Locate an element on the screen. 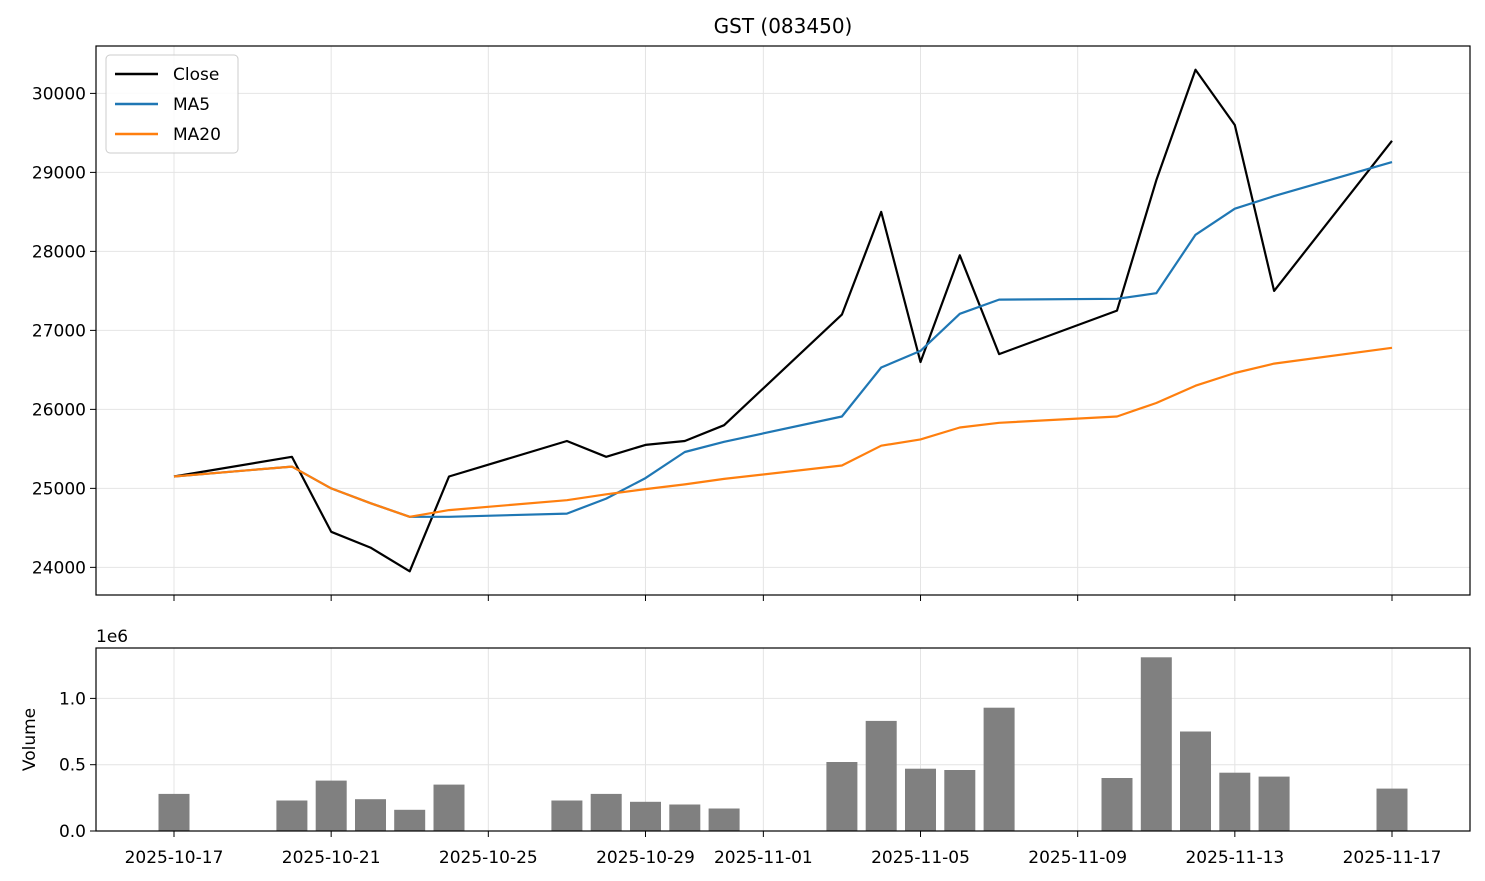  x-tick-label: 2025-11-01 is located at coordinates (763, 858).